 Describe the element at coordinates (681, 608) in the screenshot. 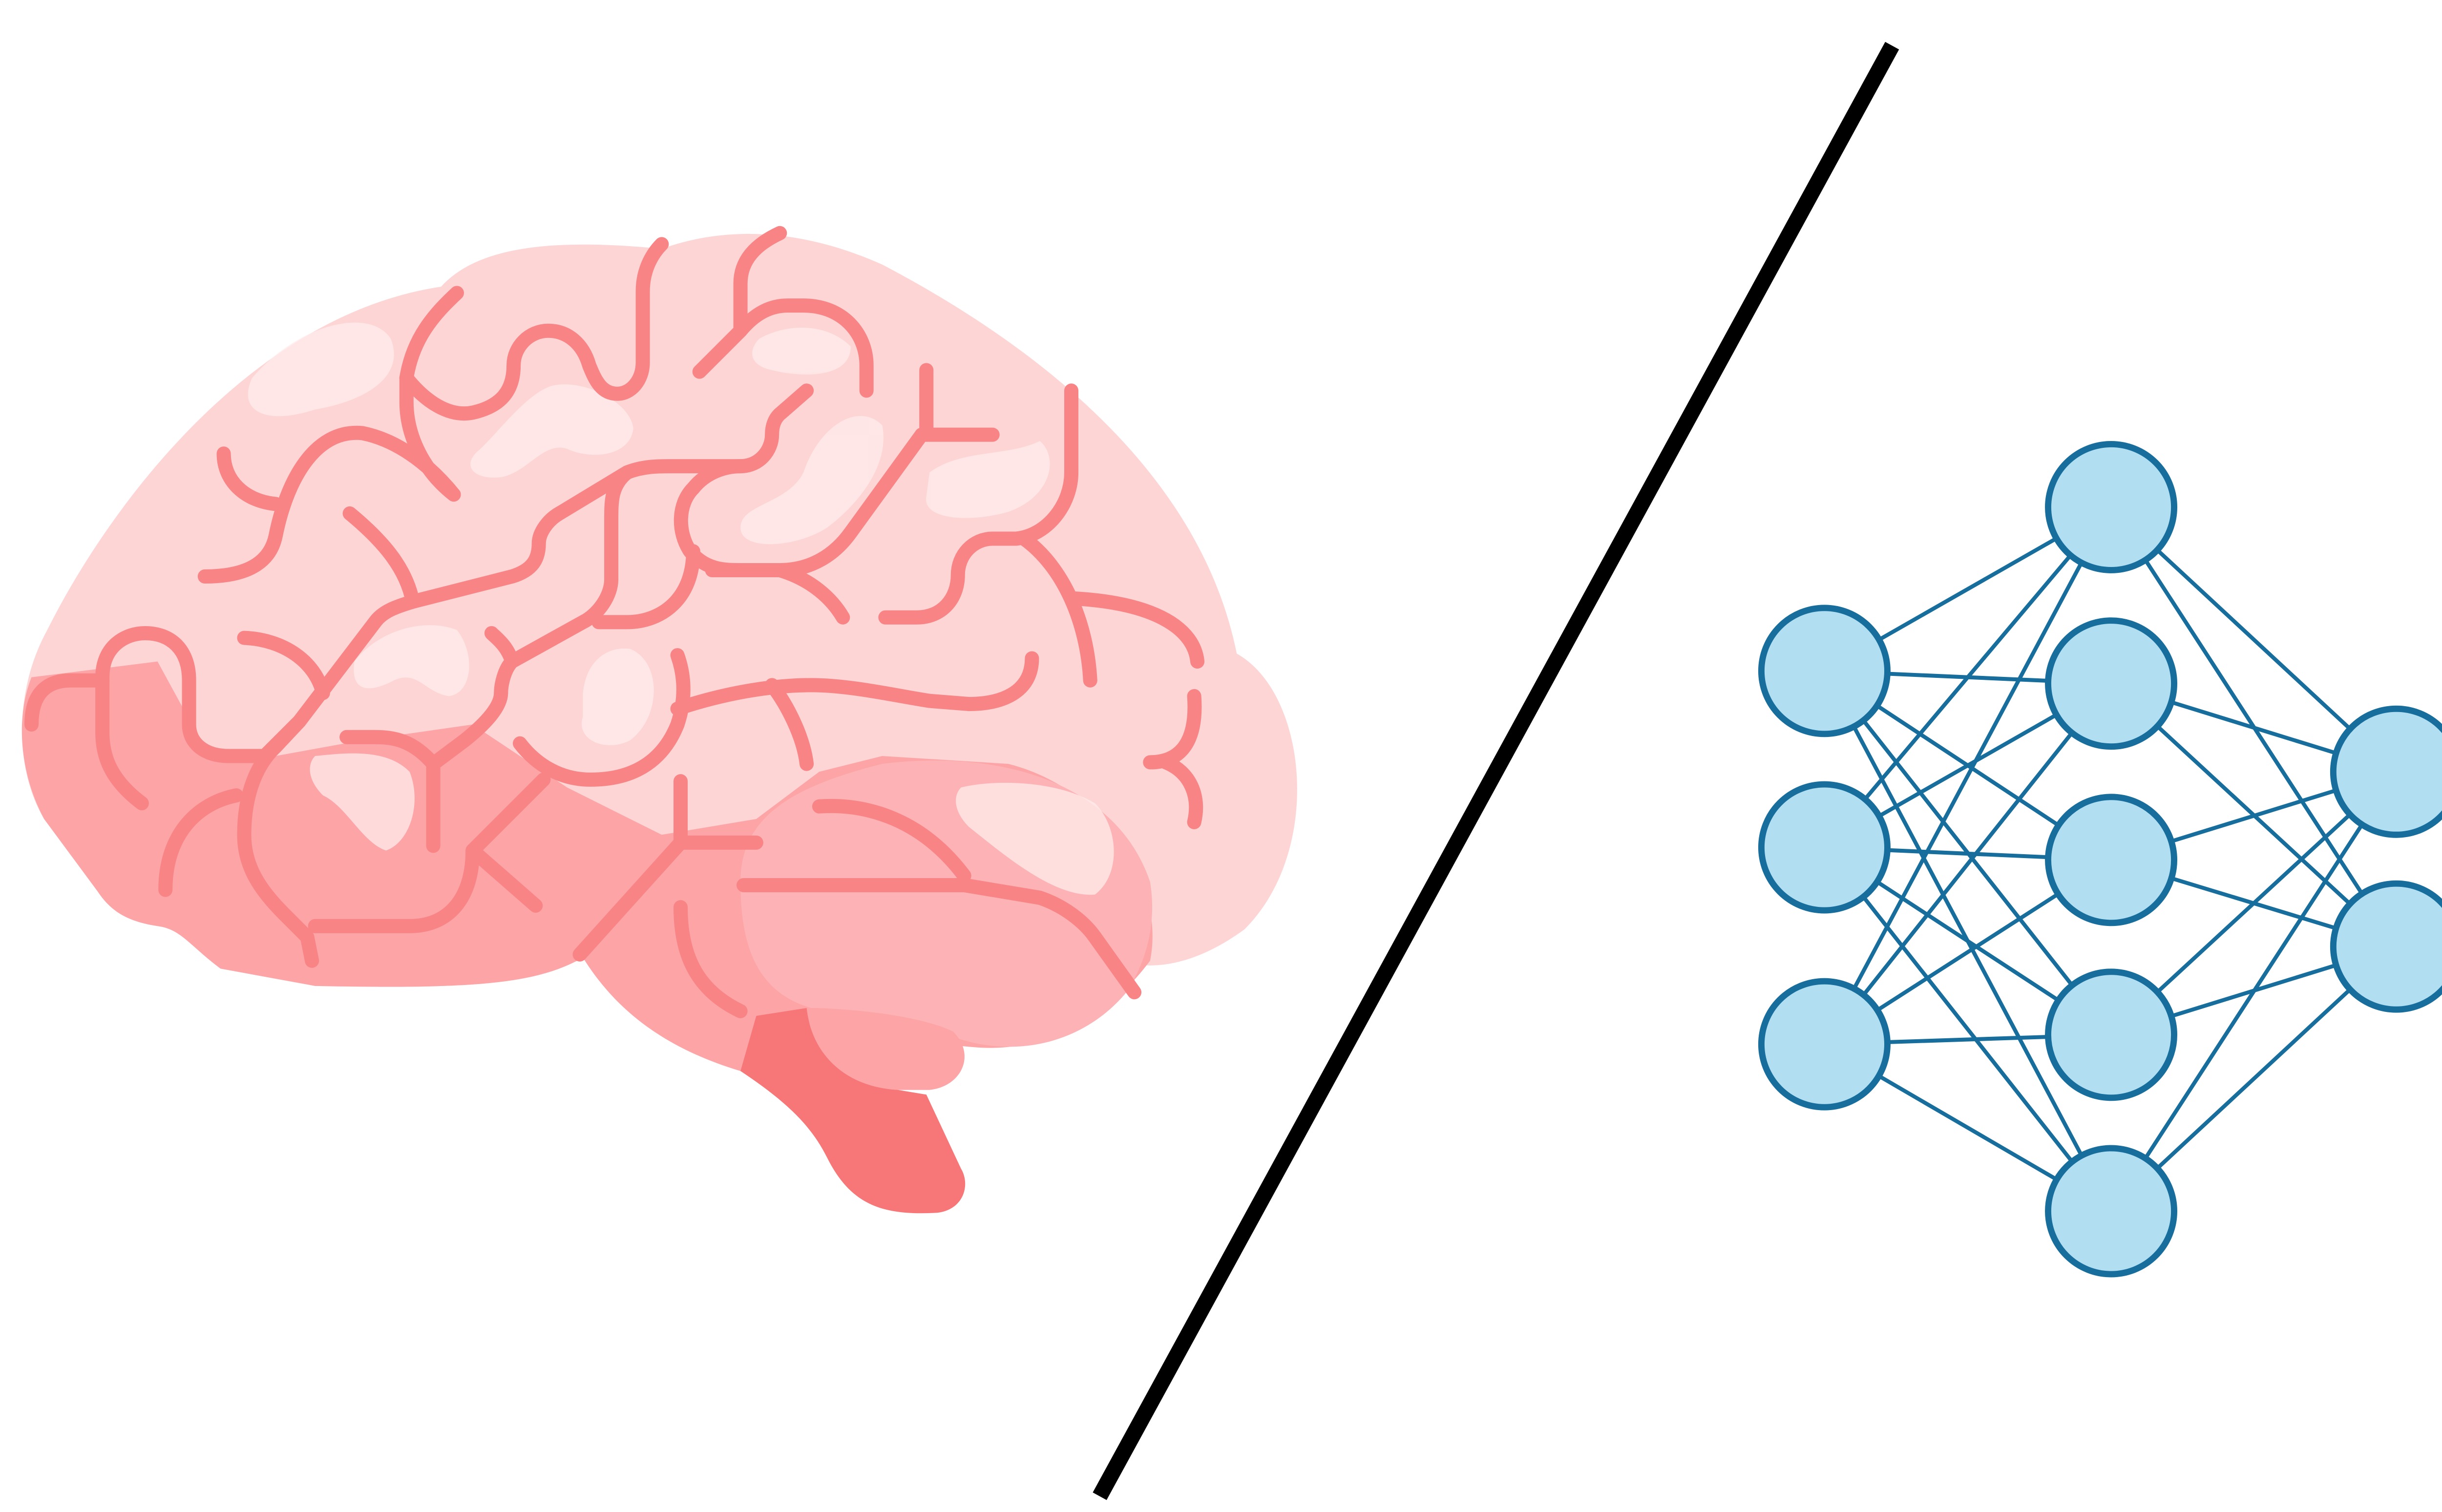

I see `brain-highlights` at that location.